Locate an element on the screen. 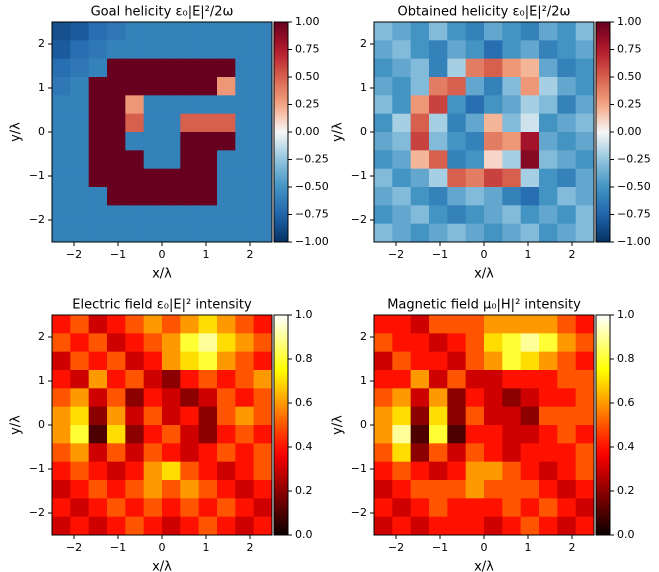 This screenshot has width=659, height=572. colorbar-tick-label: 0.2 is located at coordinates (626, 490).